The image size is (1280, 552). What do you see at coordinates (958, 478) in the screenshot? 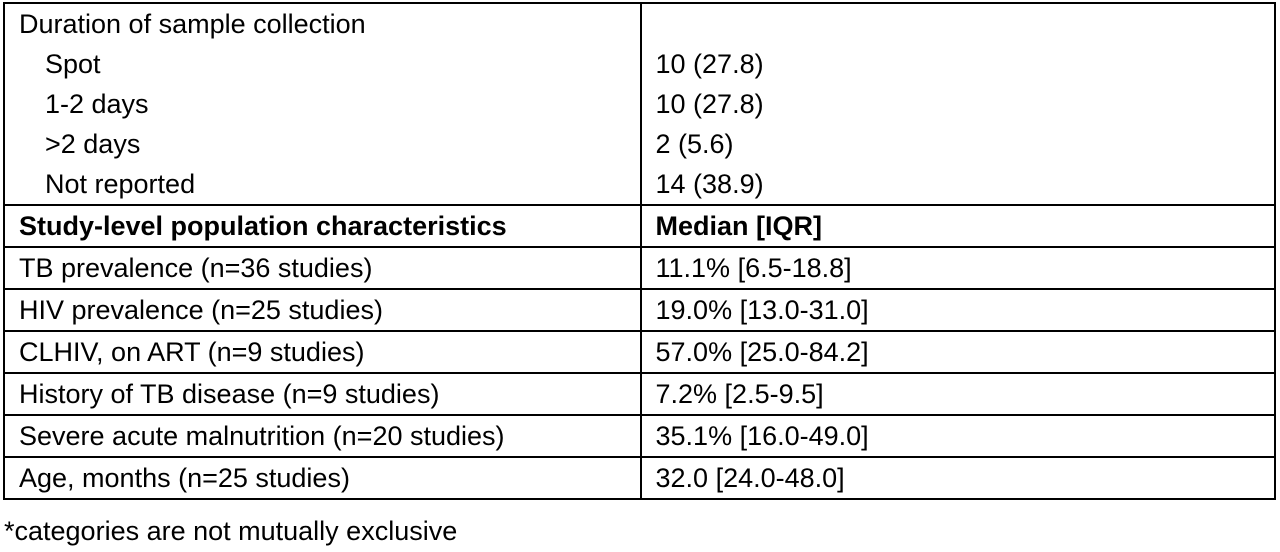
I see `row-value: 32.0 [24.0-48.0]` at bounding box center [958, 478].